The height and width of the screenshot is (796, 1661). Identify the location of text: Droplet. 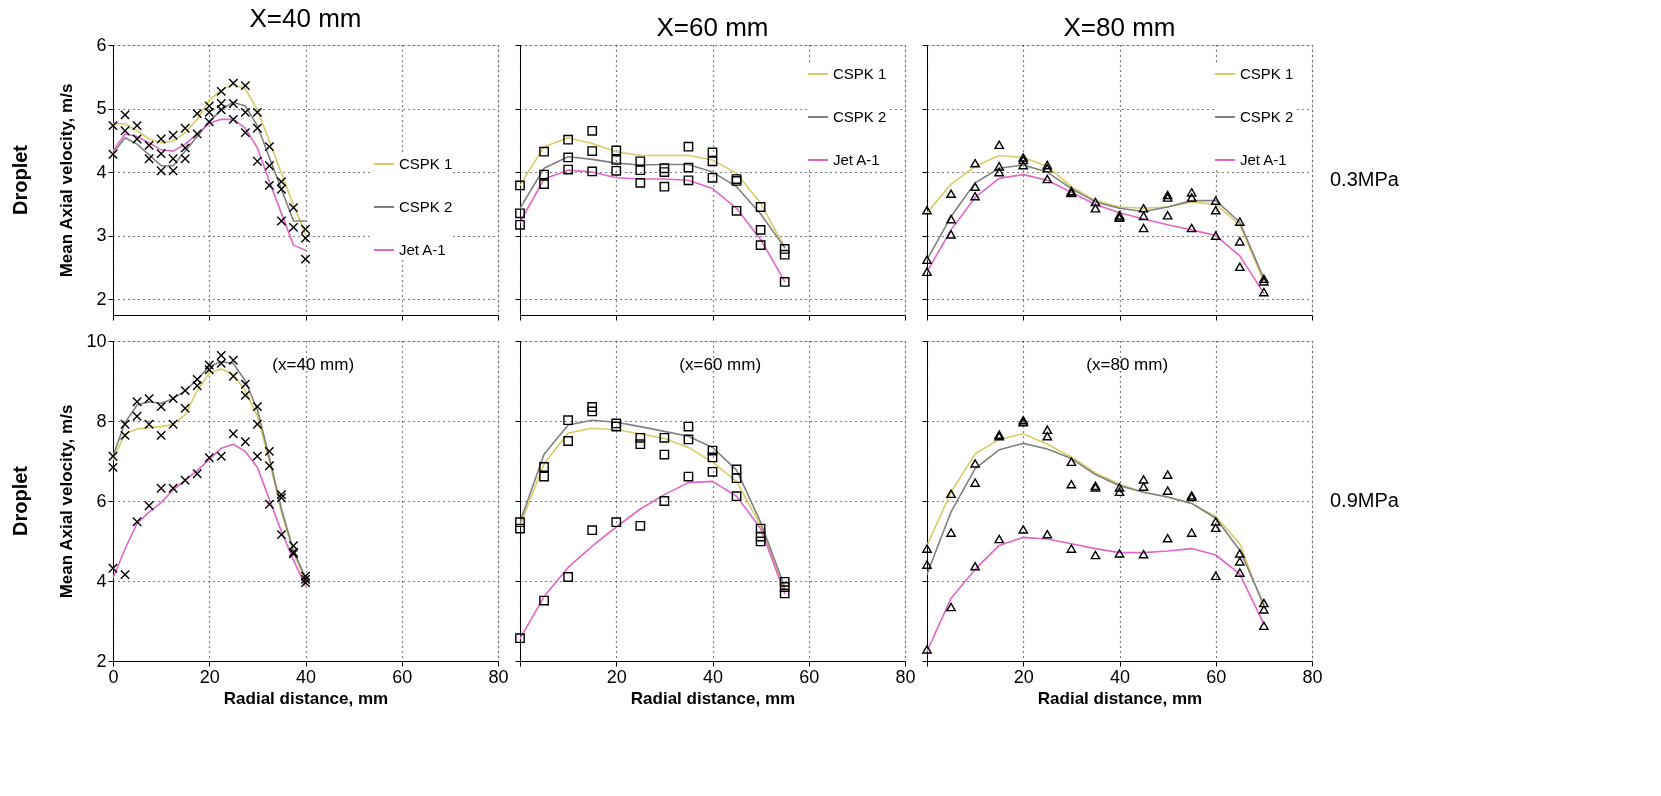
(20, 500).